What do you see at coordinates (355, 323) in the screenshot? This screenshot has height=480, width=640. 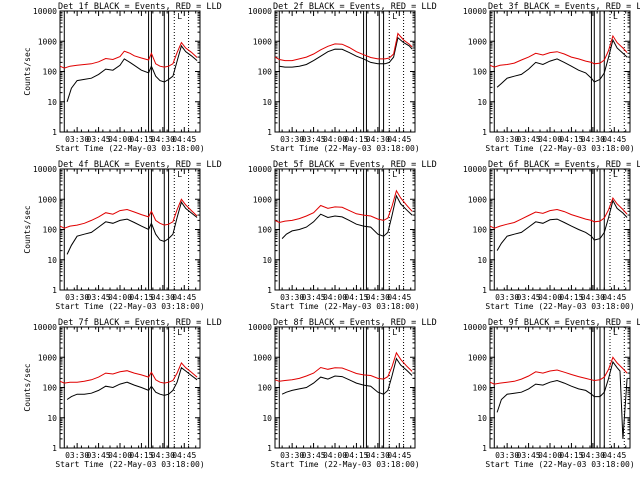 I see `panel-title: Det 8f BLACK = Events, RED = LLD` at bounding box center [355, 323].